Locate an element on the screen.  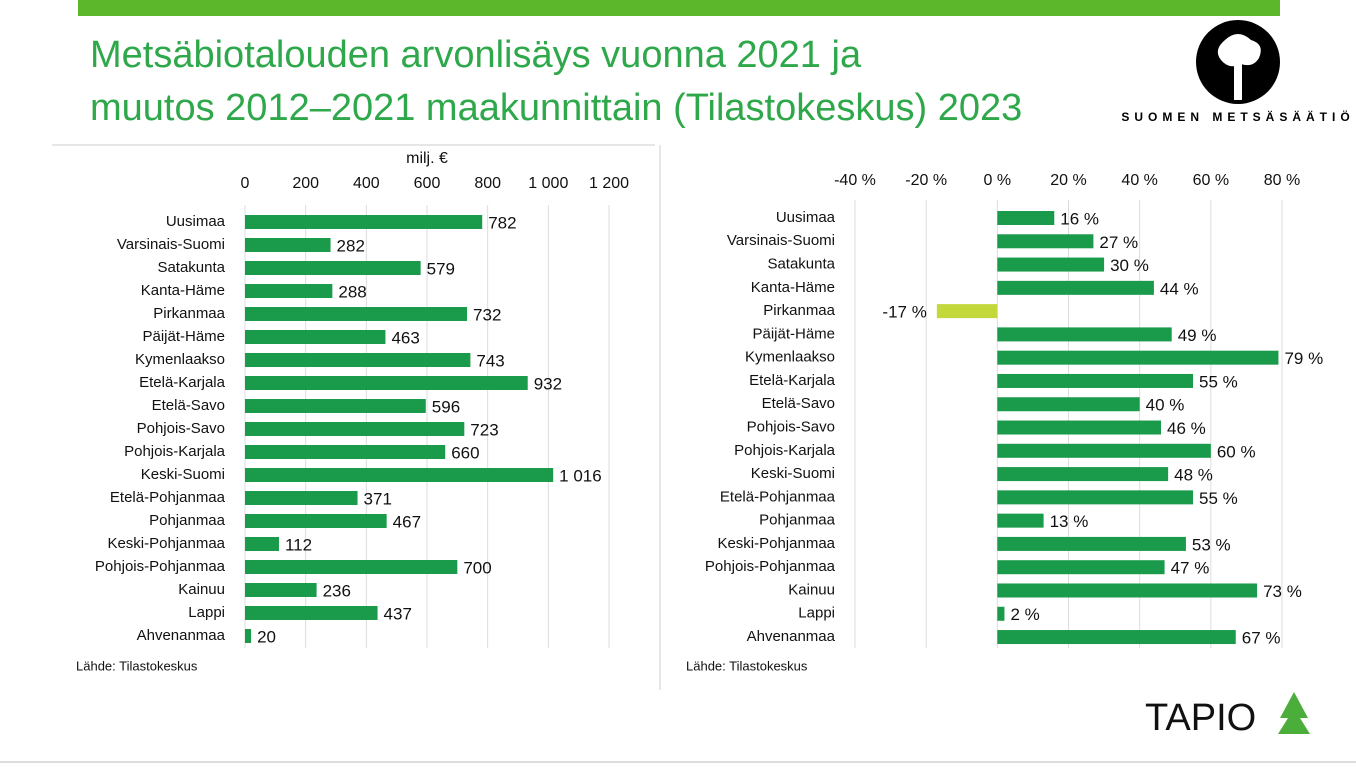
value-label: 467 is located at coordinates (407, 521).